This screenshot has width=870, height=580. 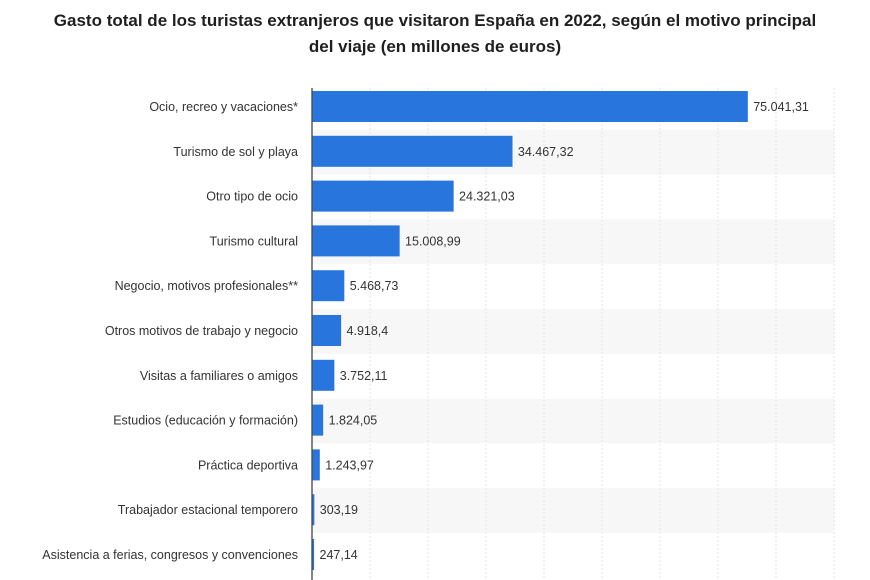 What do you see at coordinates (368, 331) in the screenshot?
I see `value-label: 4.918,4` at bounding box center [368, 331].